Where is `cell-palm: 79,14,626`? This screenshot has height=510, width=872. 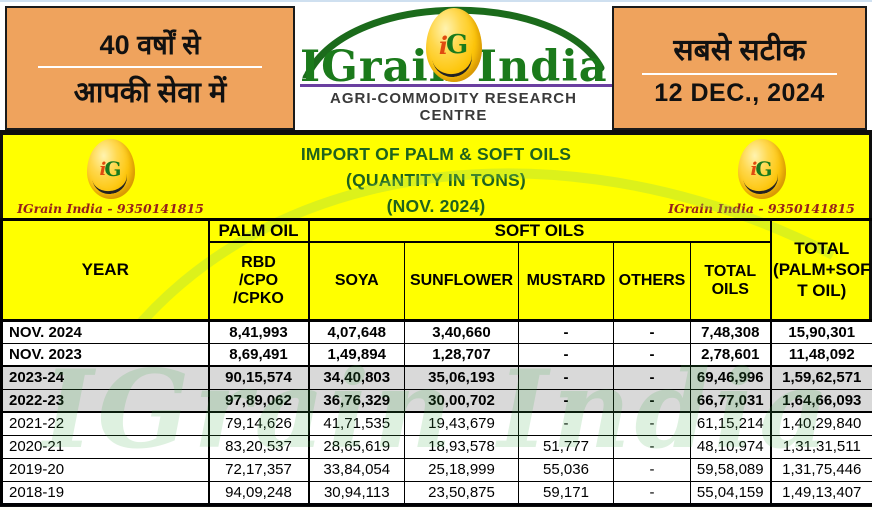
cell-palm: 79,14,626 is located at coordinates (259, 423).